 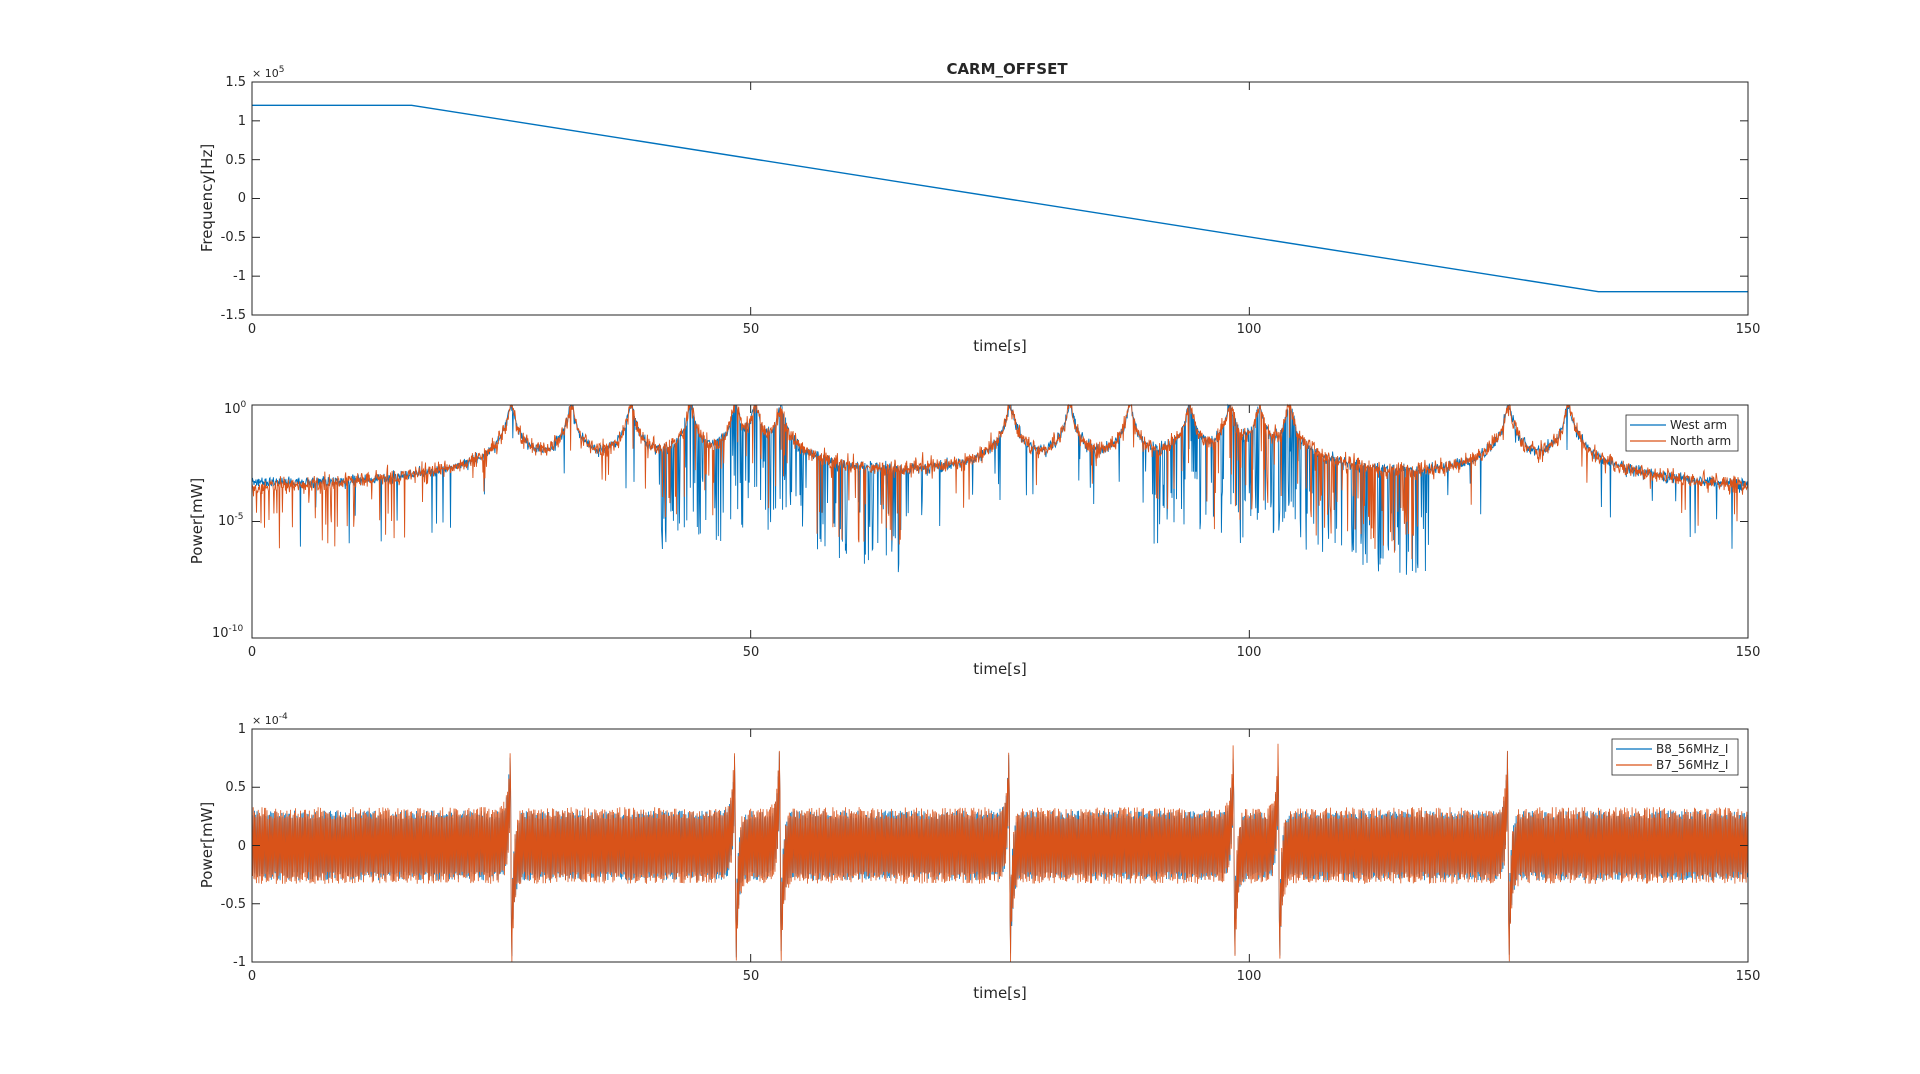 What do you see at coordinates (244, 405) in the screenshot?
I see `y-tick-exp: 0` at bounding box center [244, 405].